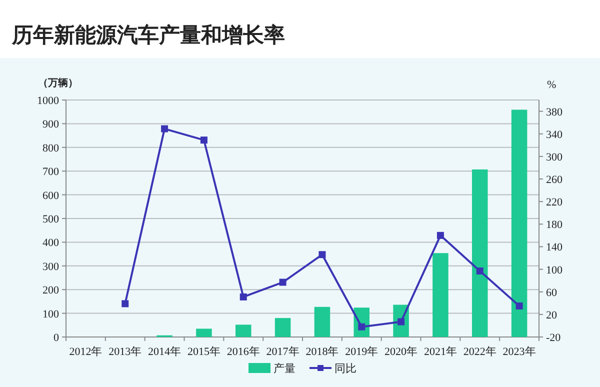 This screenshot has width=600, height=387. What do you see at coordinates (283, 352) in the screenshot?
I see `x-tick-label: 2017年` at bounding box center [283, 352].